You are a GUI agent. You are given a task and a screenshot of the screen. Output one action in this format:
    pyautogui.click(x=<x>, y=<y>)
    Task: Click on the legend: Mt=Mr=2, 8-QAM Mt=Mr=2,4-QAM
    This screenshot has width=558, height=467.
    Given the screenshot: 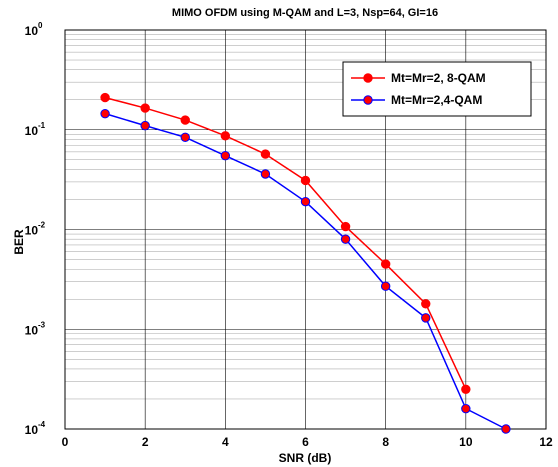 What is the action you would take?
    pyautogui.click(x=437, y=89)
    